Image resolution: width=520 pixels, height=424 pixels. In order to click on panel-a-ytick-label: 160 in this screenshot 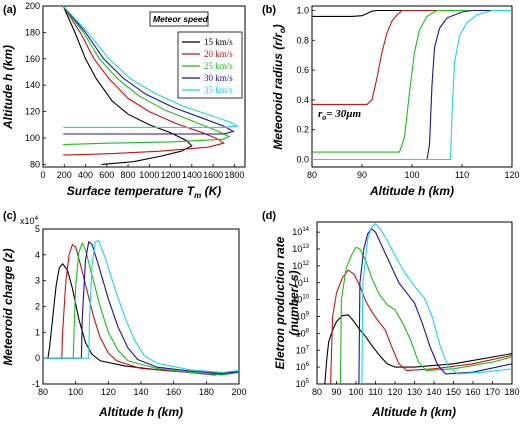, I will do `click(32, 59)`.